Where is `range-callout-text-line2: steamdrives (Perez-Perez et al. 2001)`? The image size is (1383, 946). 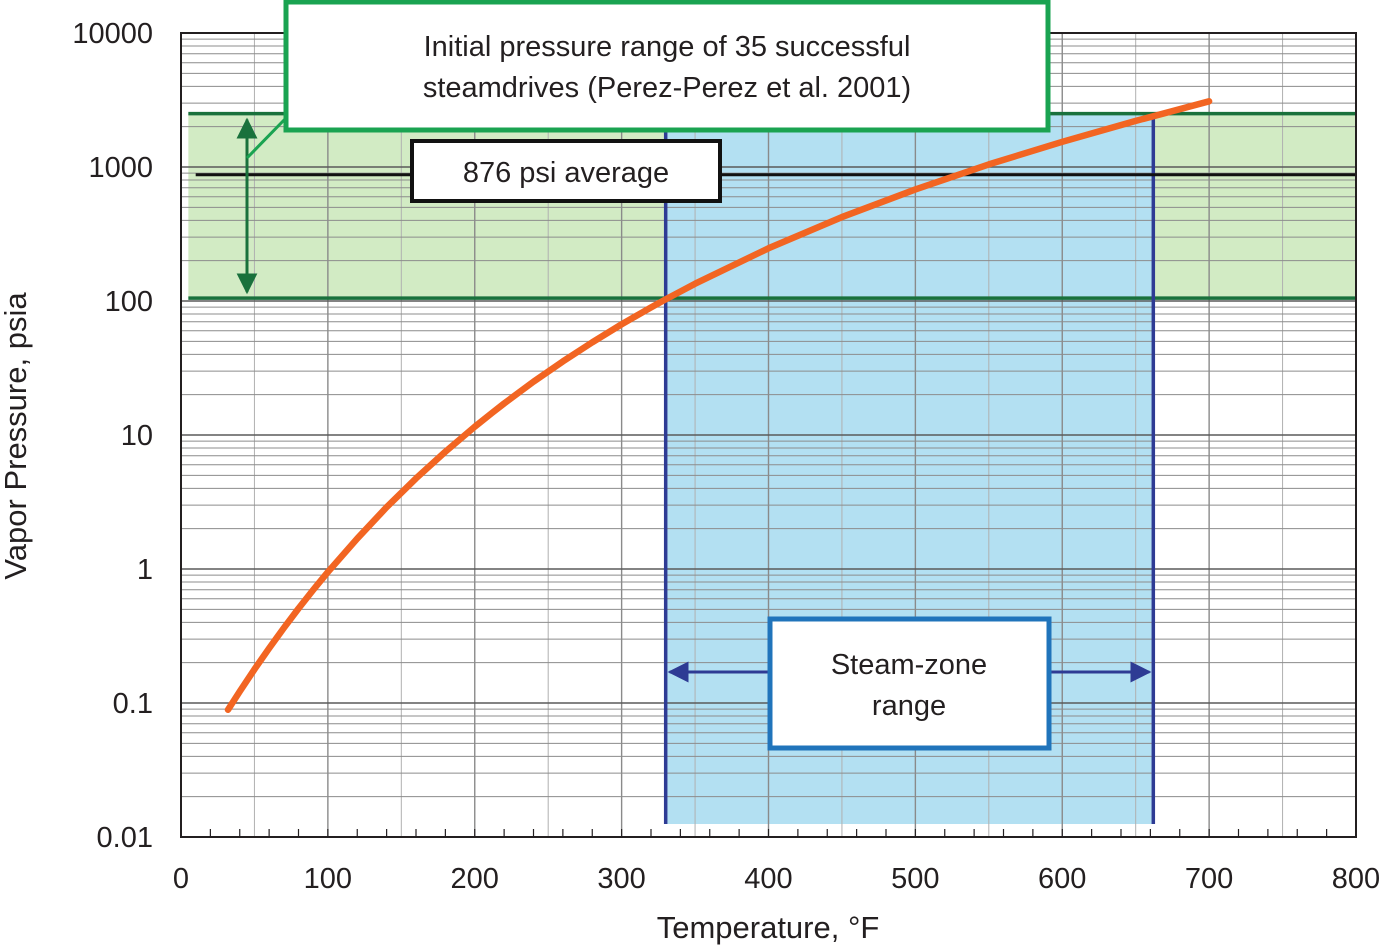
range-callout-text-line2: steamdrives (Perez-Perez et al. 2001) is located at coordinates (667, 88).